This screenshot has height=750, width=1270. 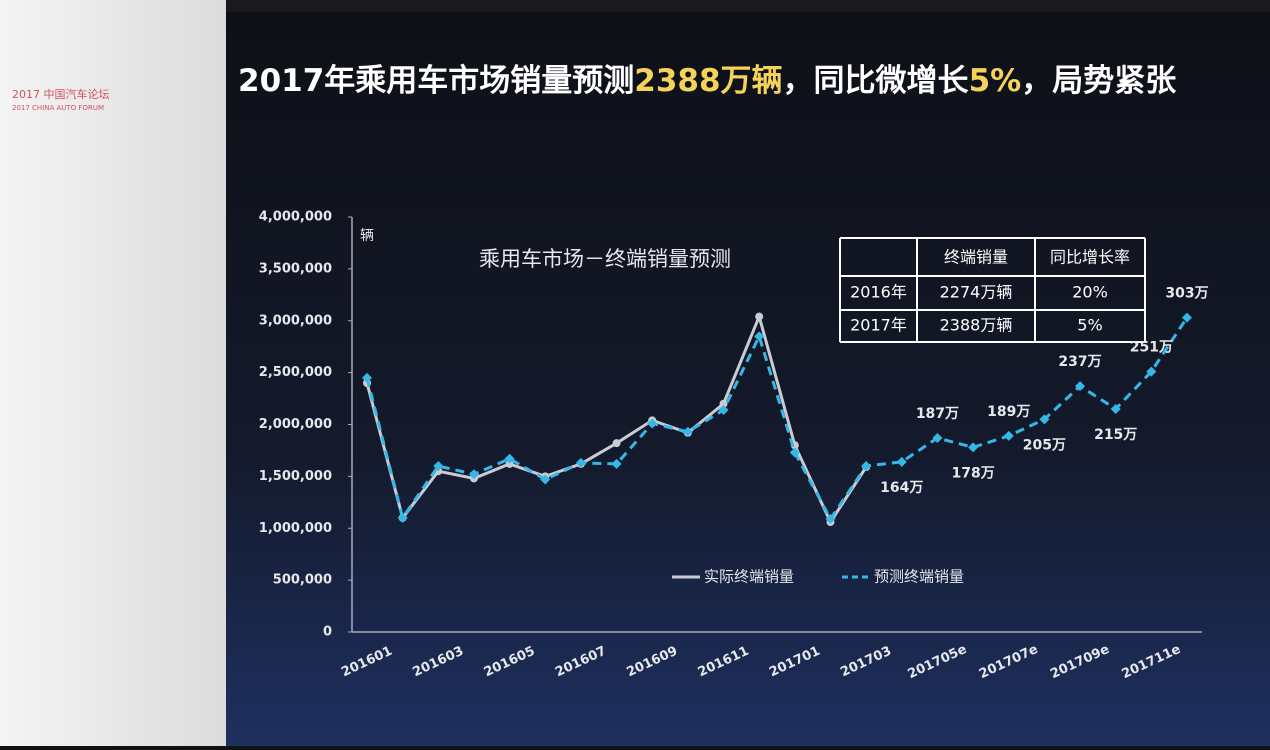 What do you see at coordinates (367, 236) in the screenshot?
I see `y-axis-label: 辆` at bounding box center [367, 236].